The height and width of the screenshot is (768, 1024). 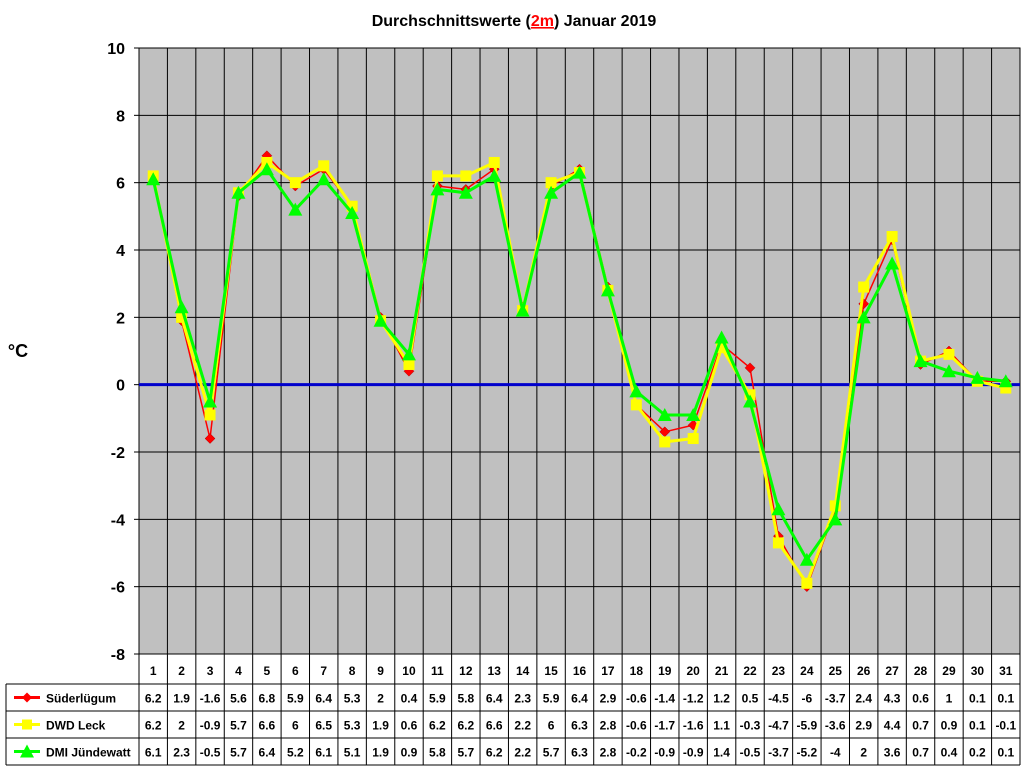 I want to click on x-tick-label: 5, so click(x=267, y=671).